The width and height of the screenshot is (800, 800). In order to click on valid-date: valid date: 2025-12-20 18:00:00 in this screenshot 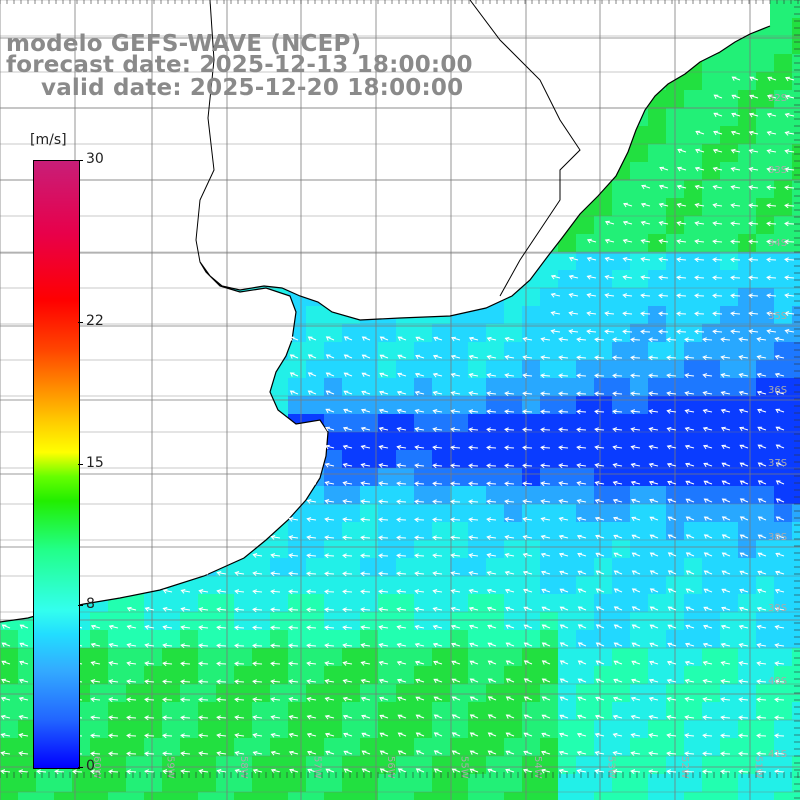, I will do `click(252, 88)`.